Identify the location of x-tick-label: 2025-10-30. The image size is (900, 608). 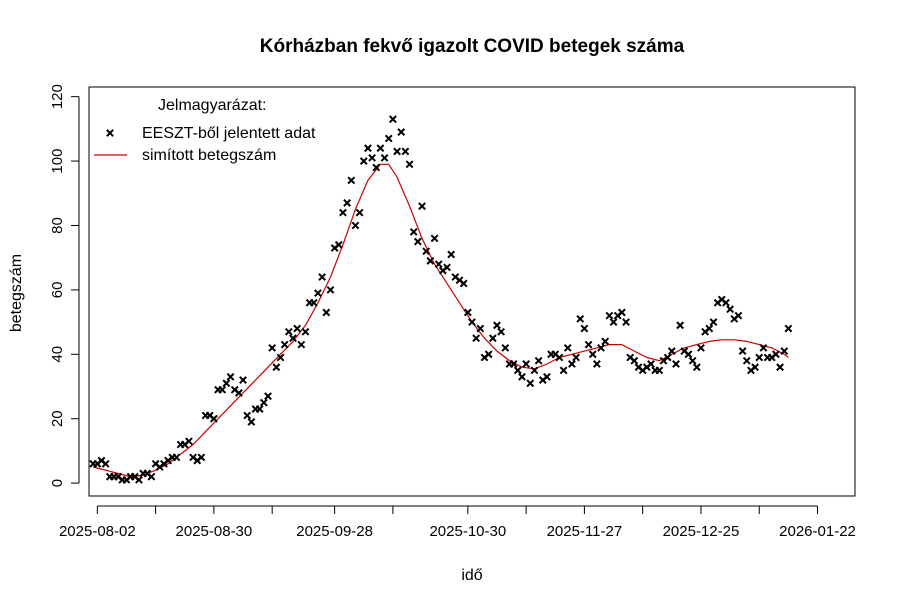
(467, 531).